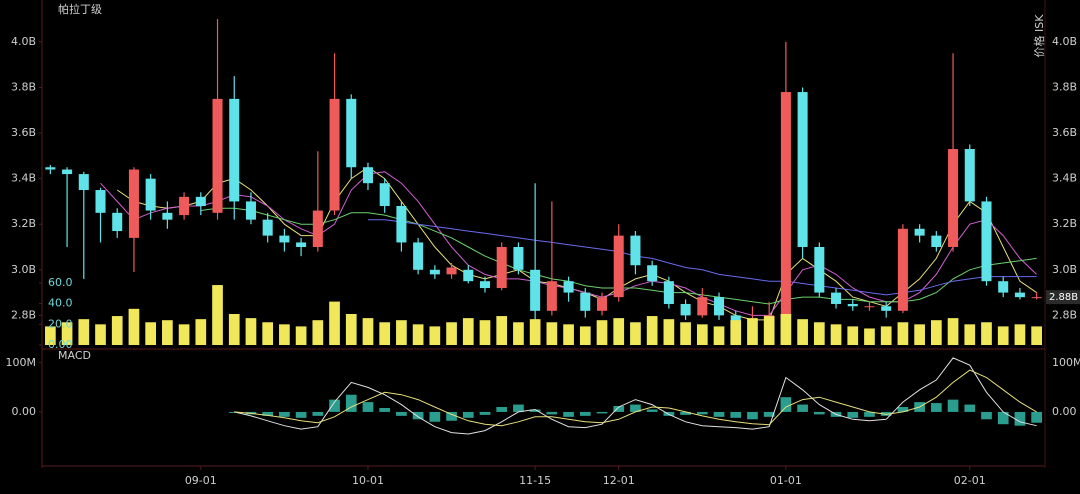 This screenshot has width=1080, height=494. What do you see at coordinates (535, 480) in the screenshot?
I see `x-tick-label: 11-15` at bounding box center [535, 480].